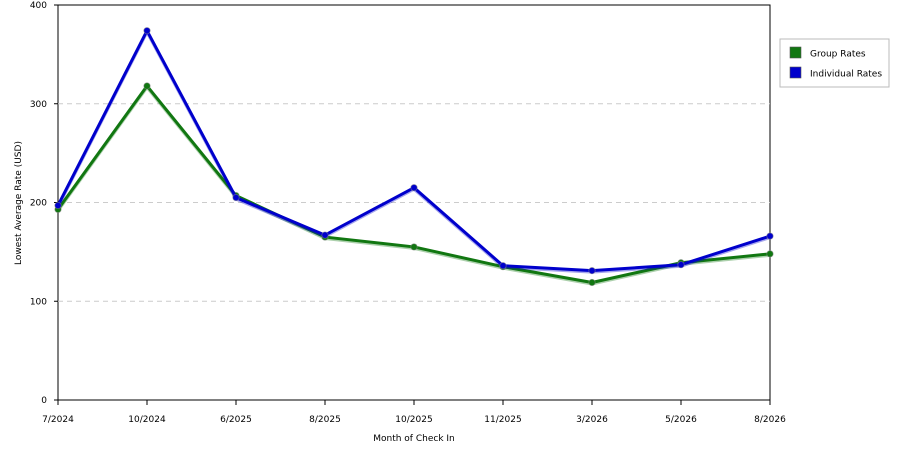  I want to click on x-tick-label: 7/2024, so click(58, 420).